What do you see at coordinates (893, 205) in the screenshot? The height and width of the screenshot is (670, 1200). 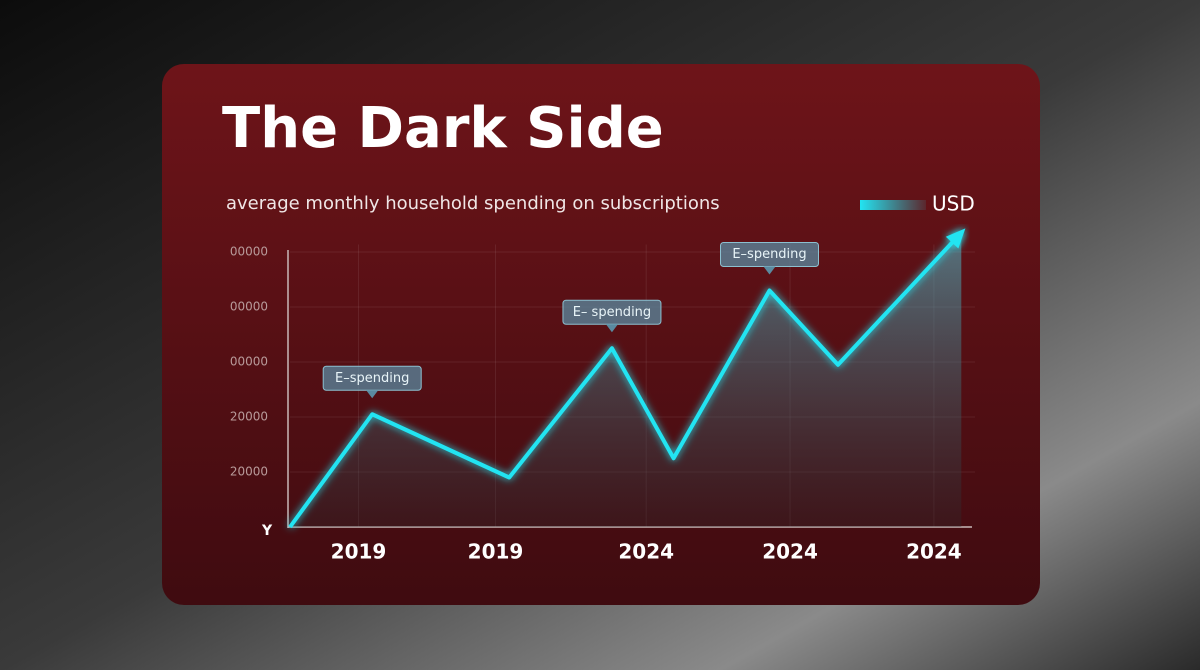 I see `legend-swatch` at bounding box center [893, 205].